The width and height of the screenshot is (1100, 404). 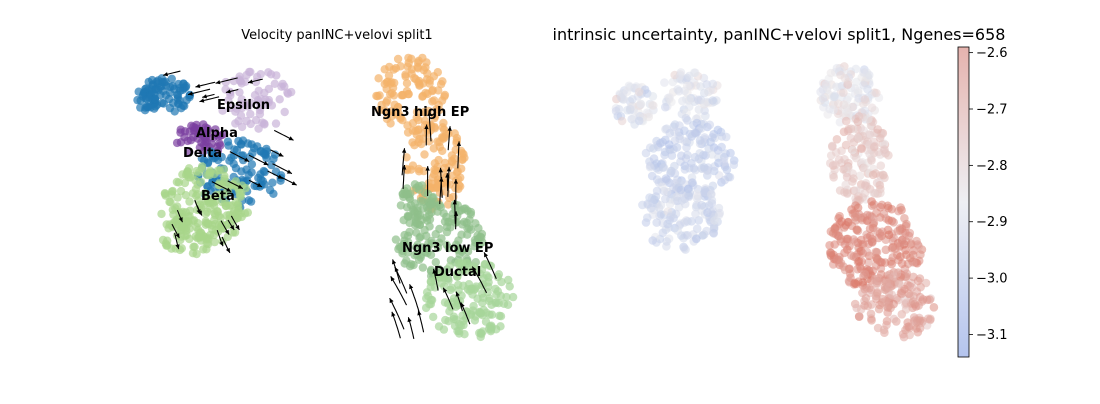 I want to click on colorbar-tick-label: −2.9, so click(x=992, y=222).